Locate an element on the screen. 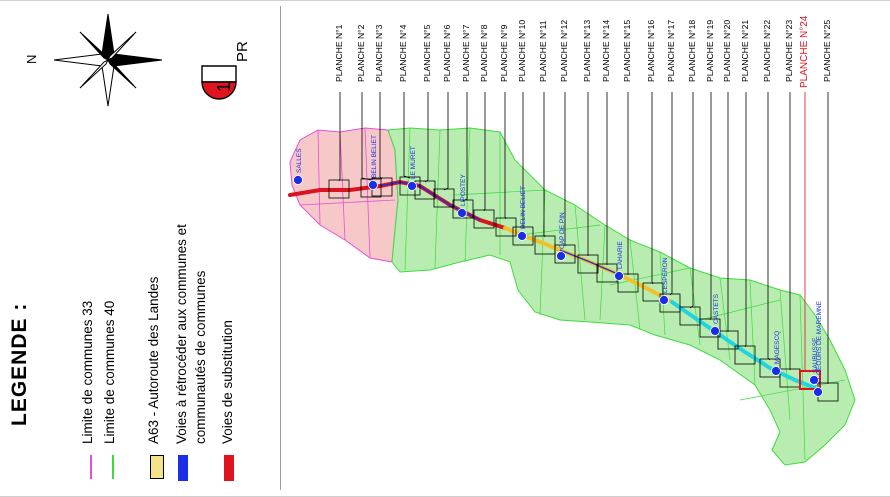 This screenshot has width=890, height=497. pr-label: PR is located at coordinates (242, 51).